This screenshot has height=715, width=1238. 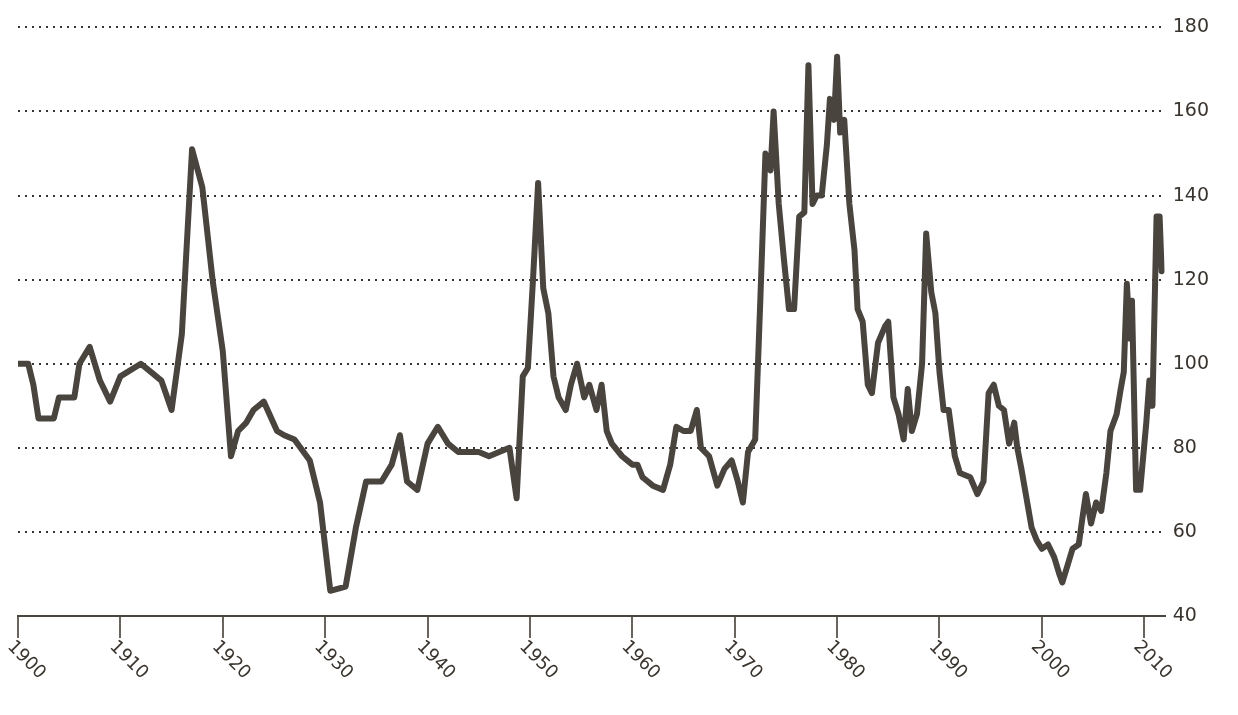 What do you see at coordinates (1184, 529) in the screenshot?
I see `y-tick-label: 60` at bounding box center [1184, 529].